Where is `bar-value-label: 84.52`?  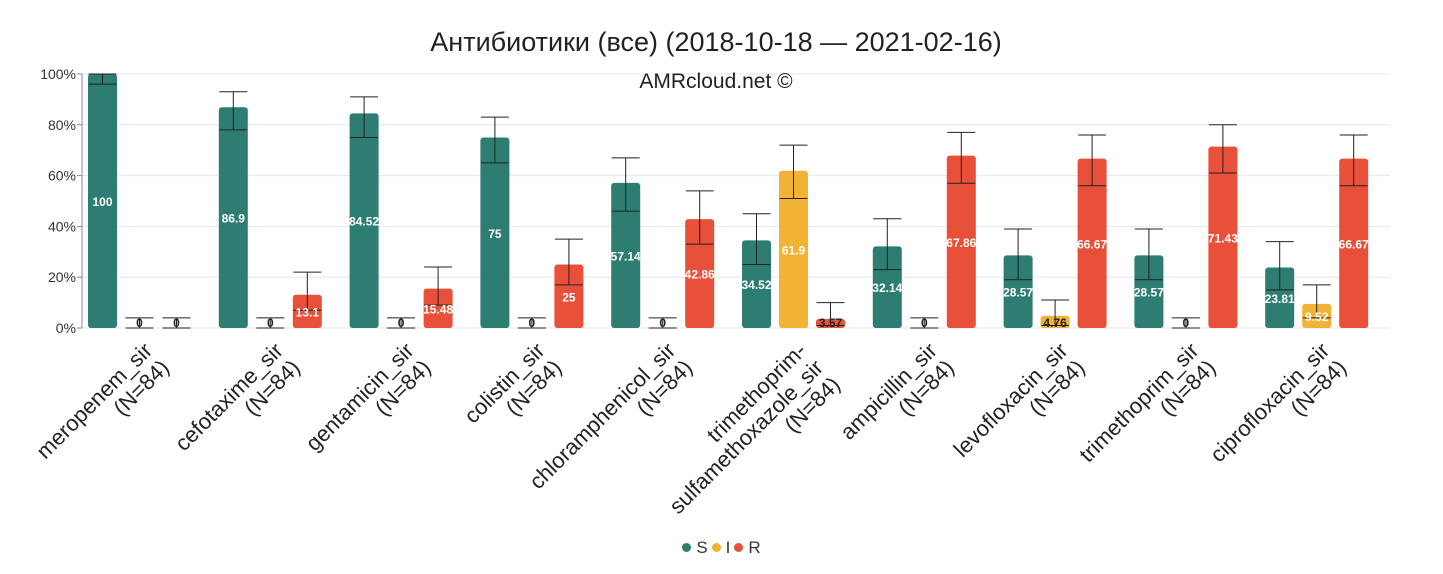 bar-value-label: 84.52 is located at coordinates (364, 222).